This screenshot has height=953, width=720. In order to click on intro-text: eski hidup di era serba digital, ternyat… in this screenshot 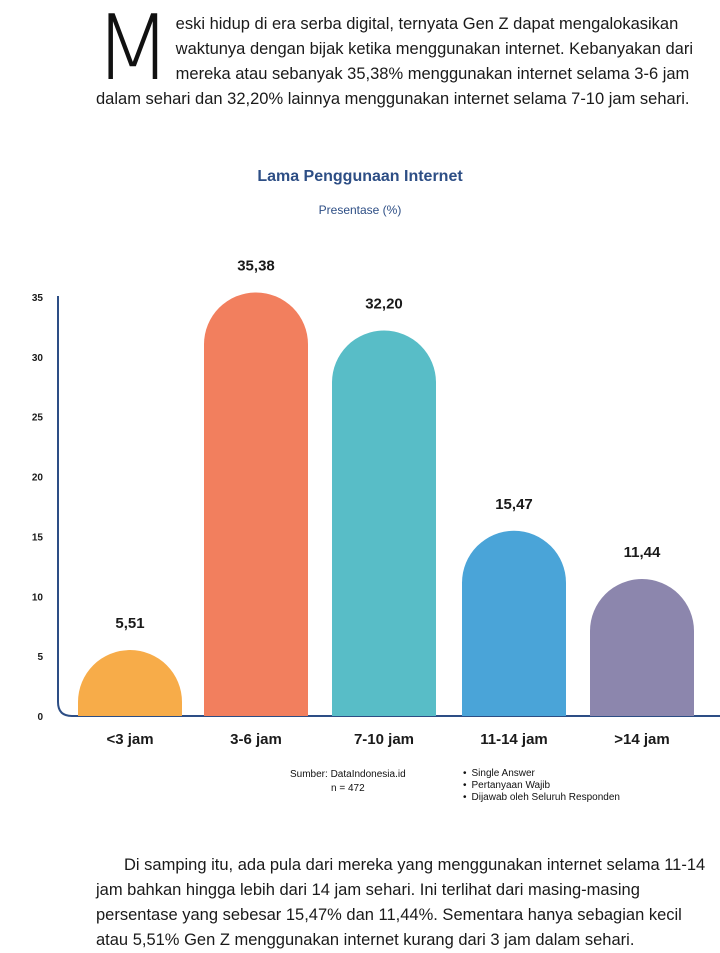, I will do `click(395, 61)`.